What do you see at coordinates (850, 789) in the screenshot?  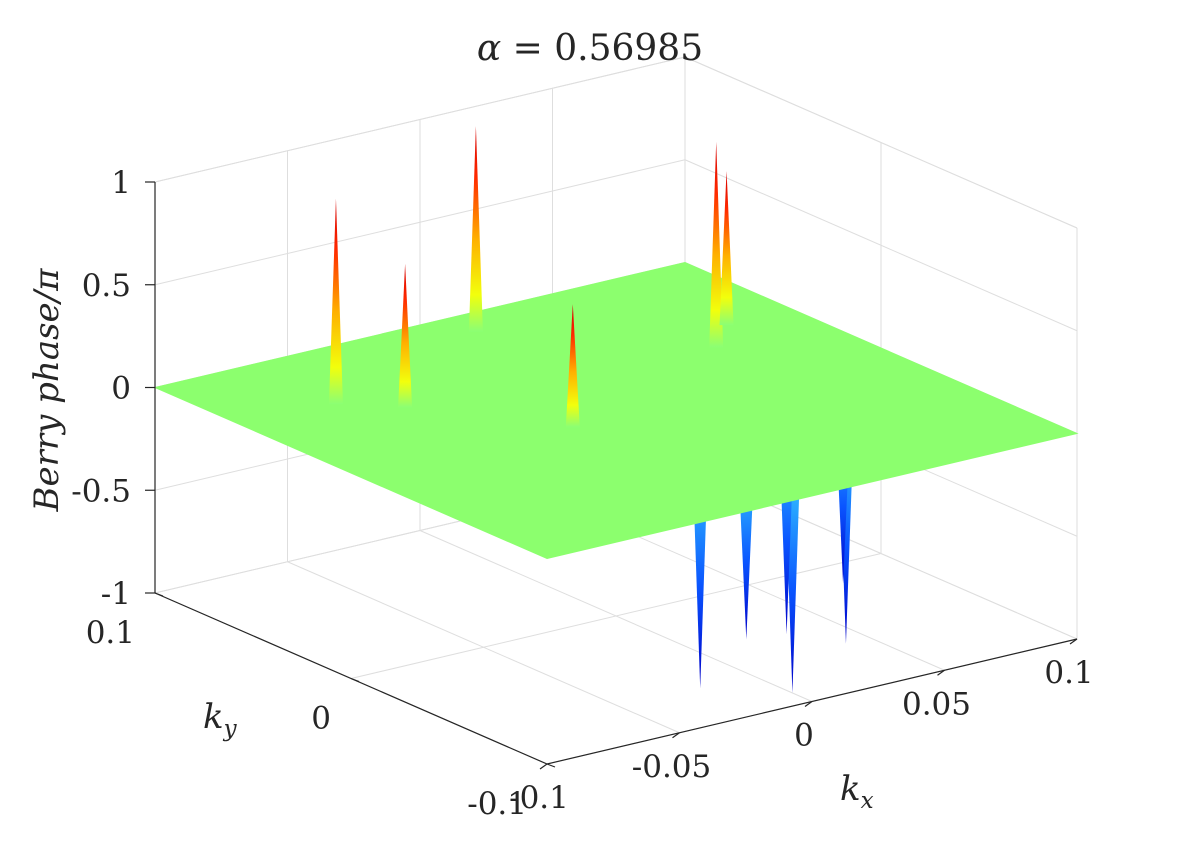 I see `x-axis-label-main: k` at bounding box center [850, 789].